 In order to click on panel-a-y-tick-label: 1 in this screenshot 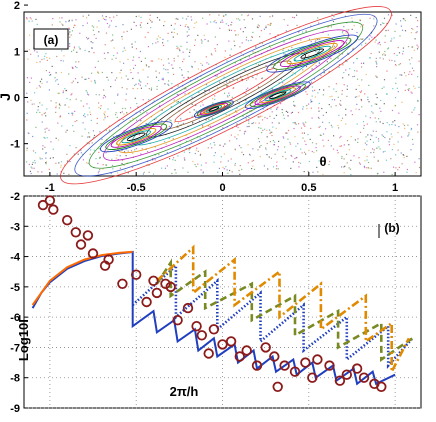, I will do `click(17, 52)`.